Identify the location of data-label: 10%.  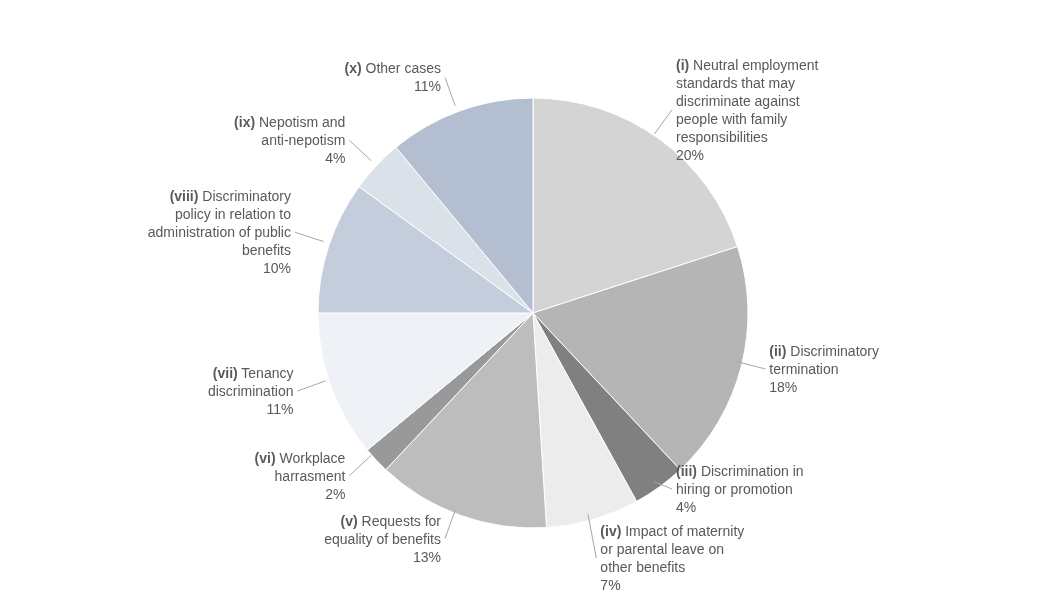
(276, 268).